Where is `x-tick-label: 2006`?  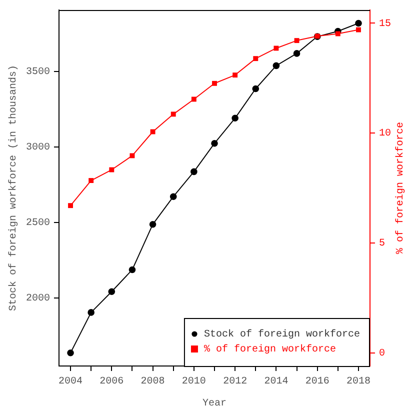 x-tick-label: 2006 is located at coordinates (112, 382).